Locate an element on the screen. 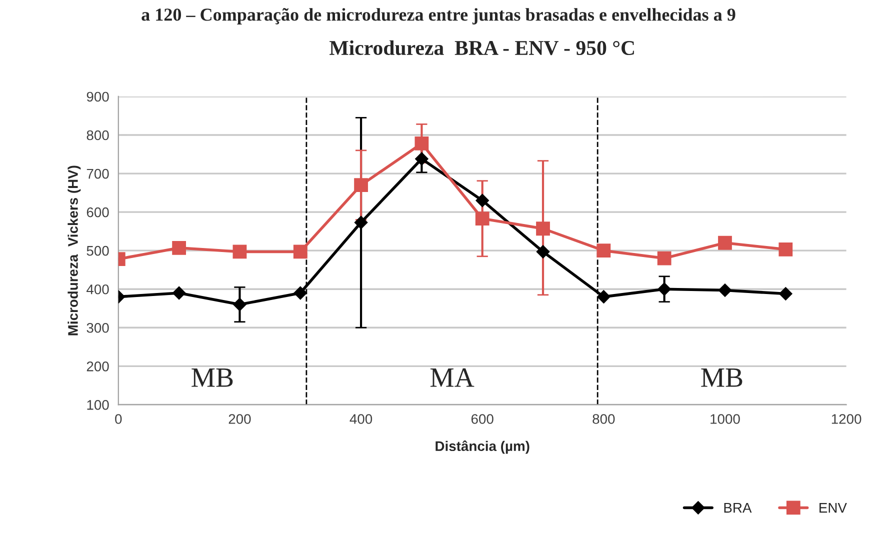  y-tick-label: 400 is located at coordinates (97, 289).